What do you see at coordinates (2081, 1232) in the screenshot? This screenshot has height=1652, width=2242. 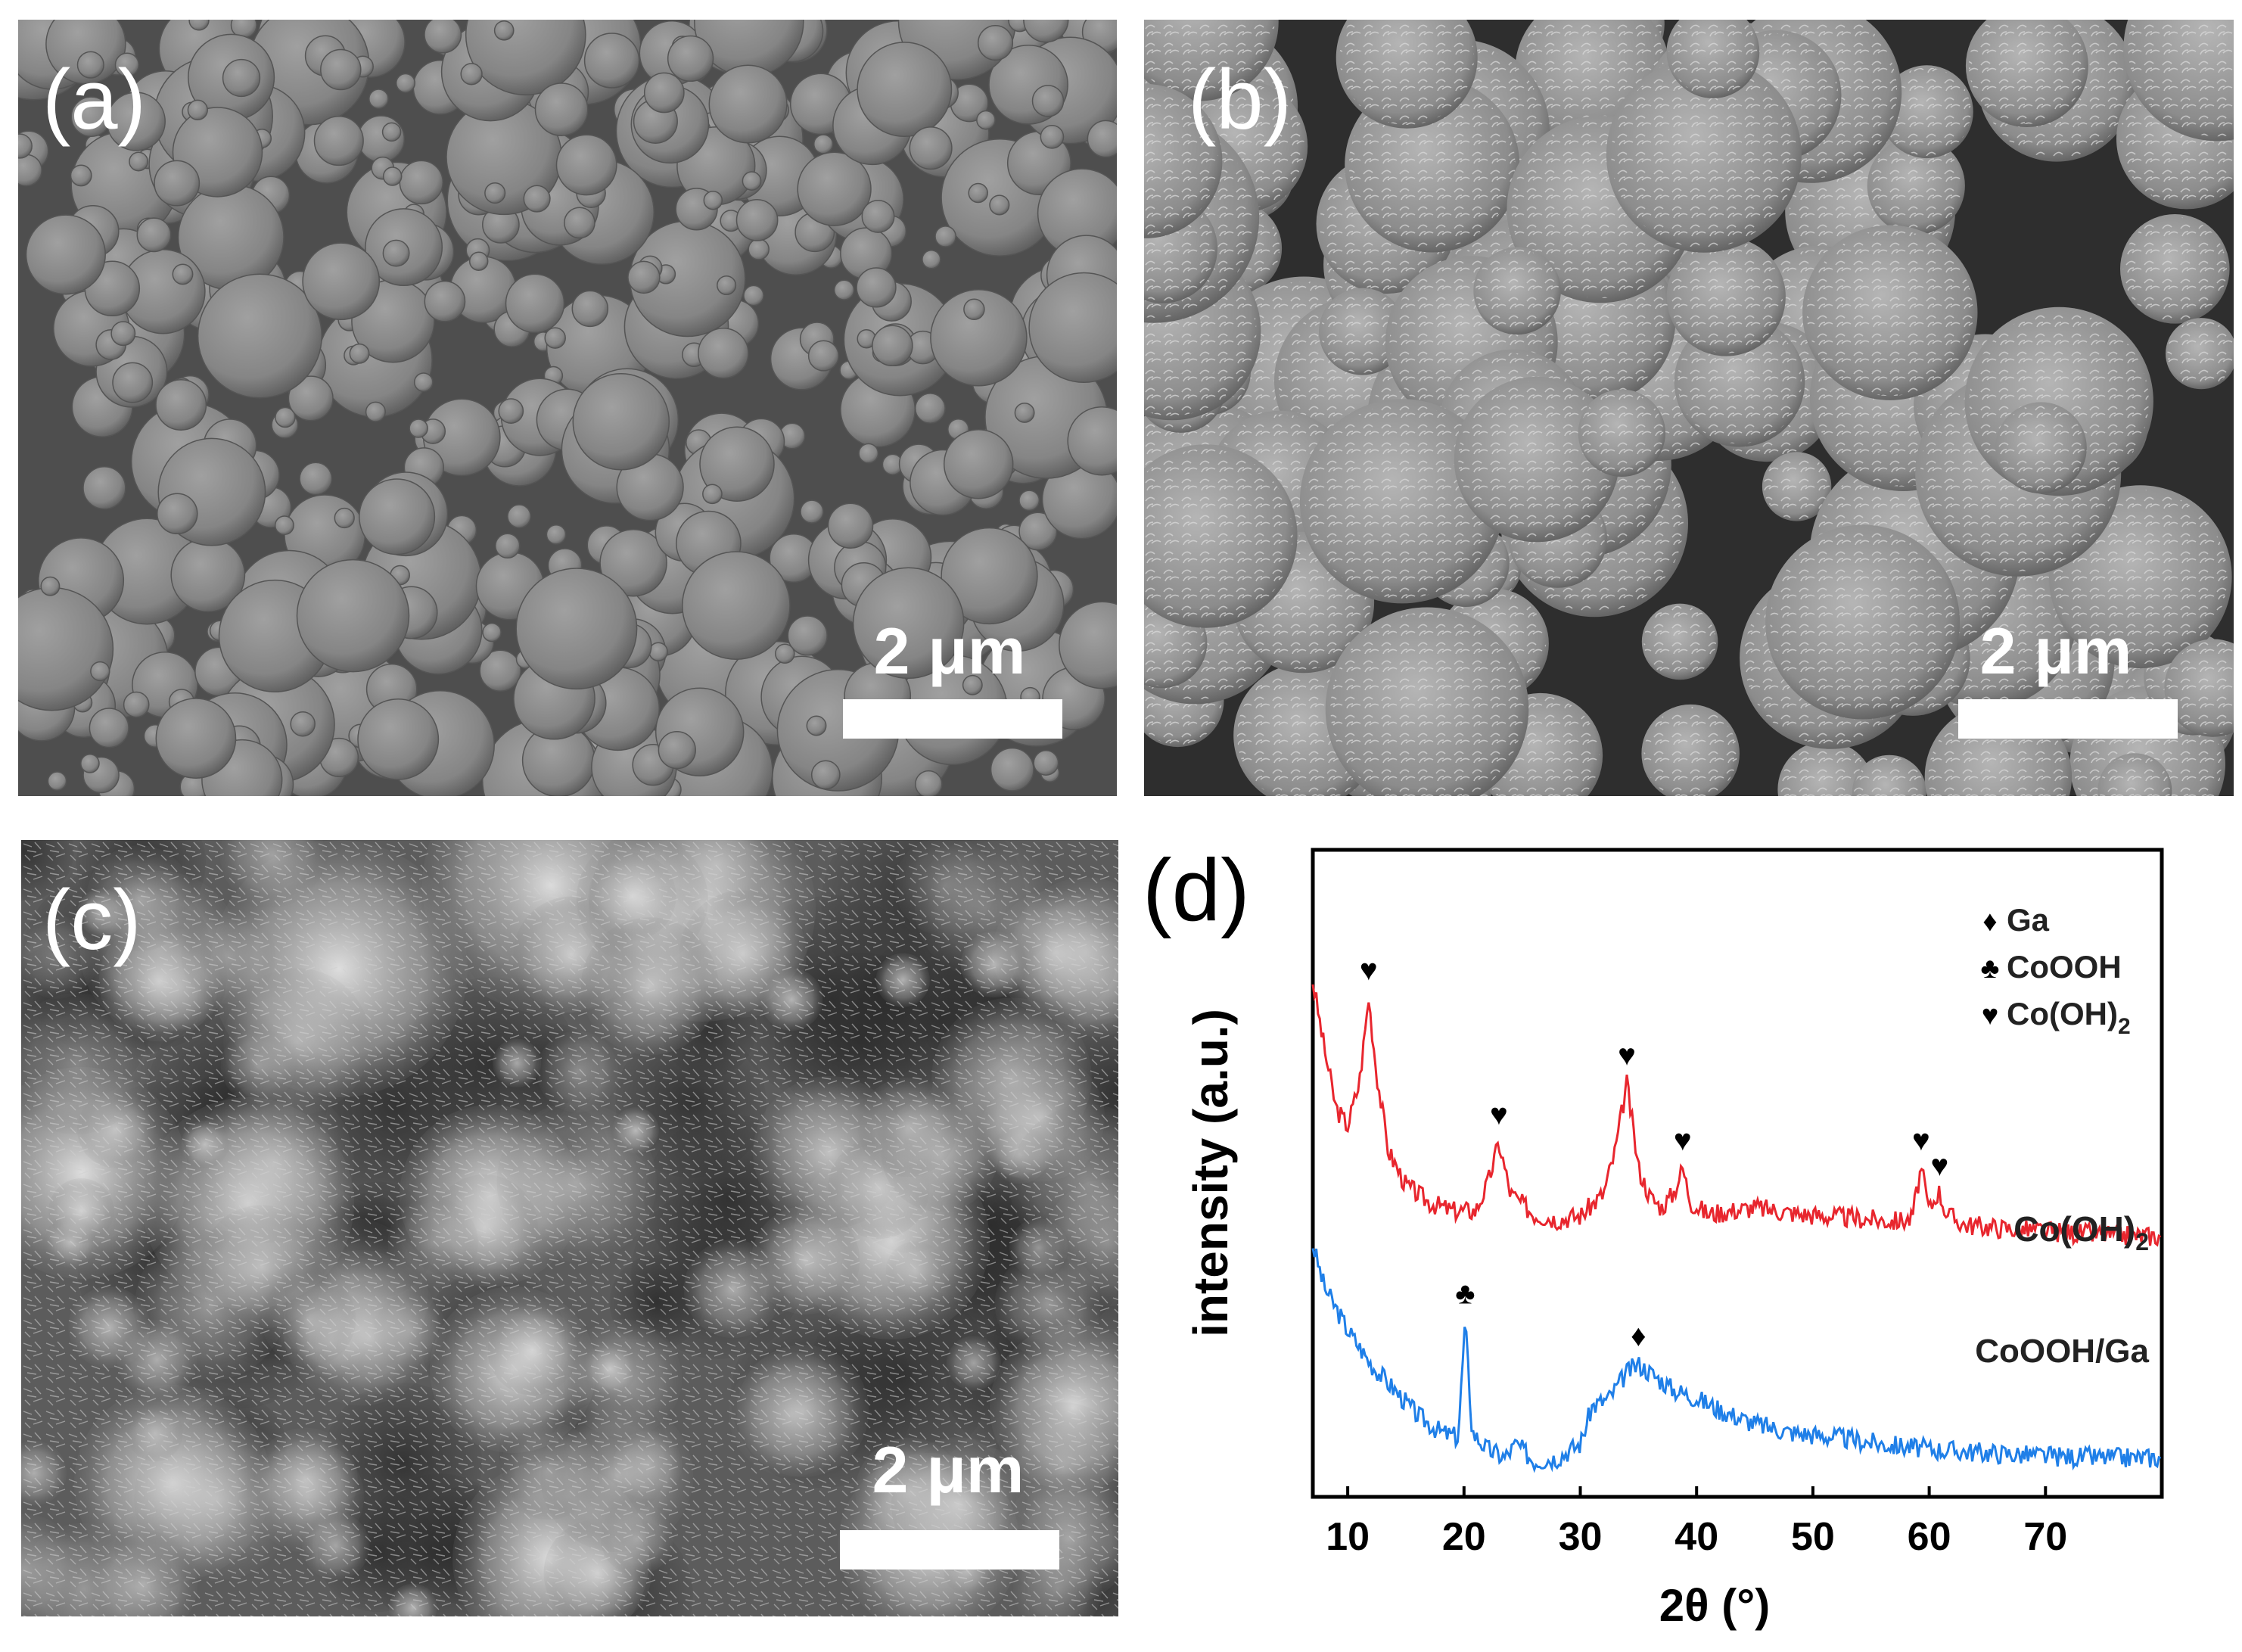 I see `series-label-coh2: Co(OH)2` at bounding box center [2081, 1232].